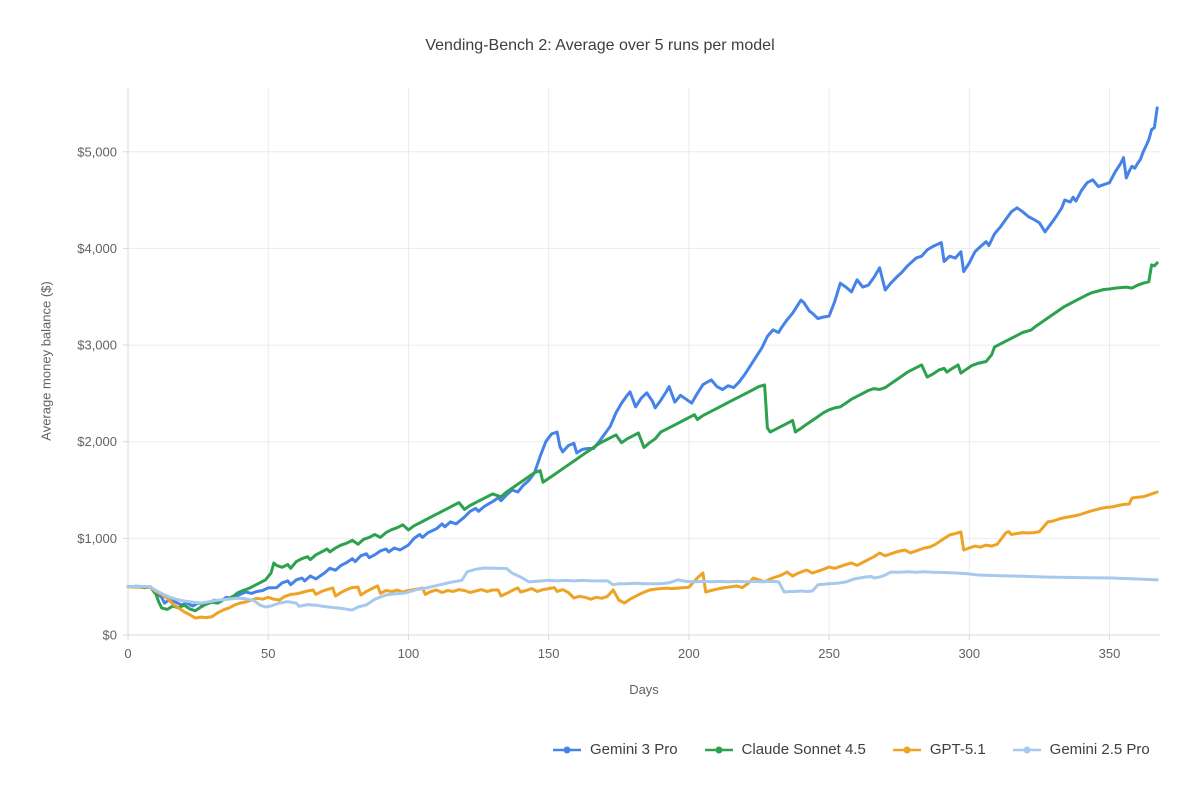 The width and height of the screenshot is (1200, 812). Describe the element at coordinates (97, 345) in the screenshot. I see `y-tick-label: $3,000` at that location.